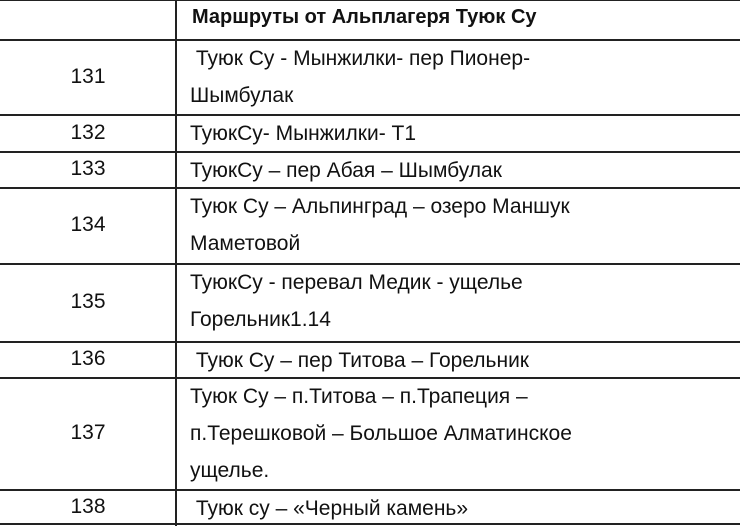 Image resolution: width=740 pixels, height=527 pixels. I want to click on route-line: Туюк Су – Альпинград – озеро Маншук, so click(380, 206).